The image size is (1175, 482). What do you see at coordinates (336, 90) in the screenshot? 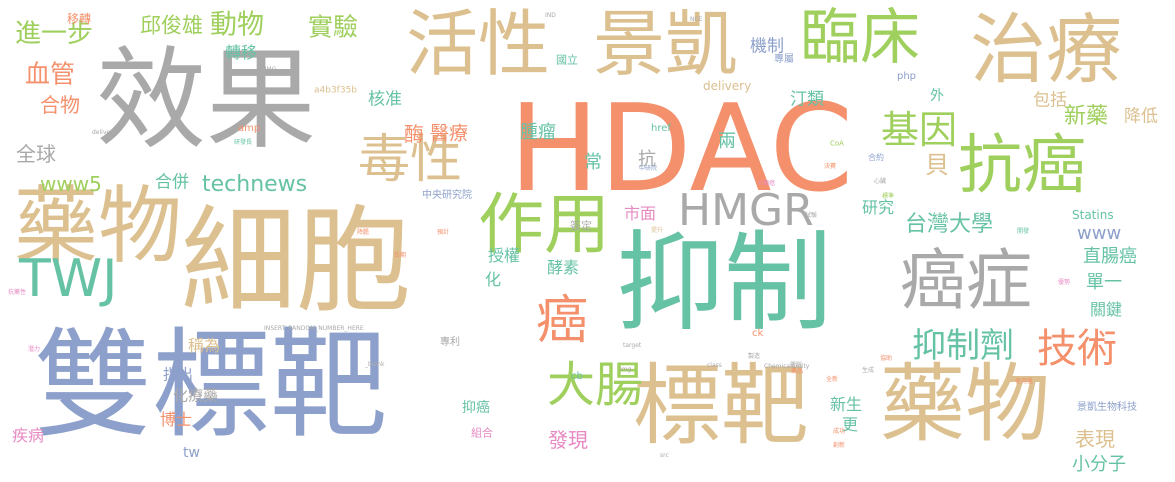
I see `word: a4b3f35b` at bounding box center [336, 90].